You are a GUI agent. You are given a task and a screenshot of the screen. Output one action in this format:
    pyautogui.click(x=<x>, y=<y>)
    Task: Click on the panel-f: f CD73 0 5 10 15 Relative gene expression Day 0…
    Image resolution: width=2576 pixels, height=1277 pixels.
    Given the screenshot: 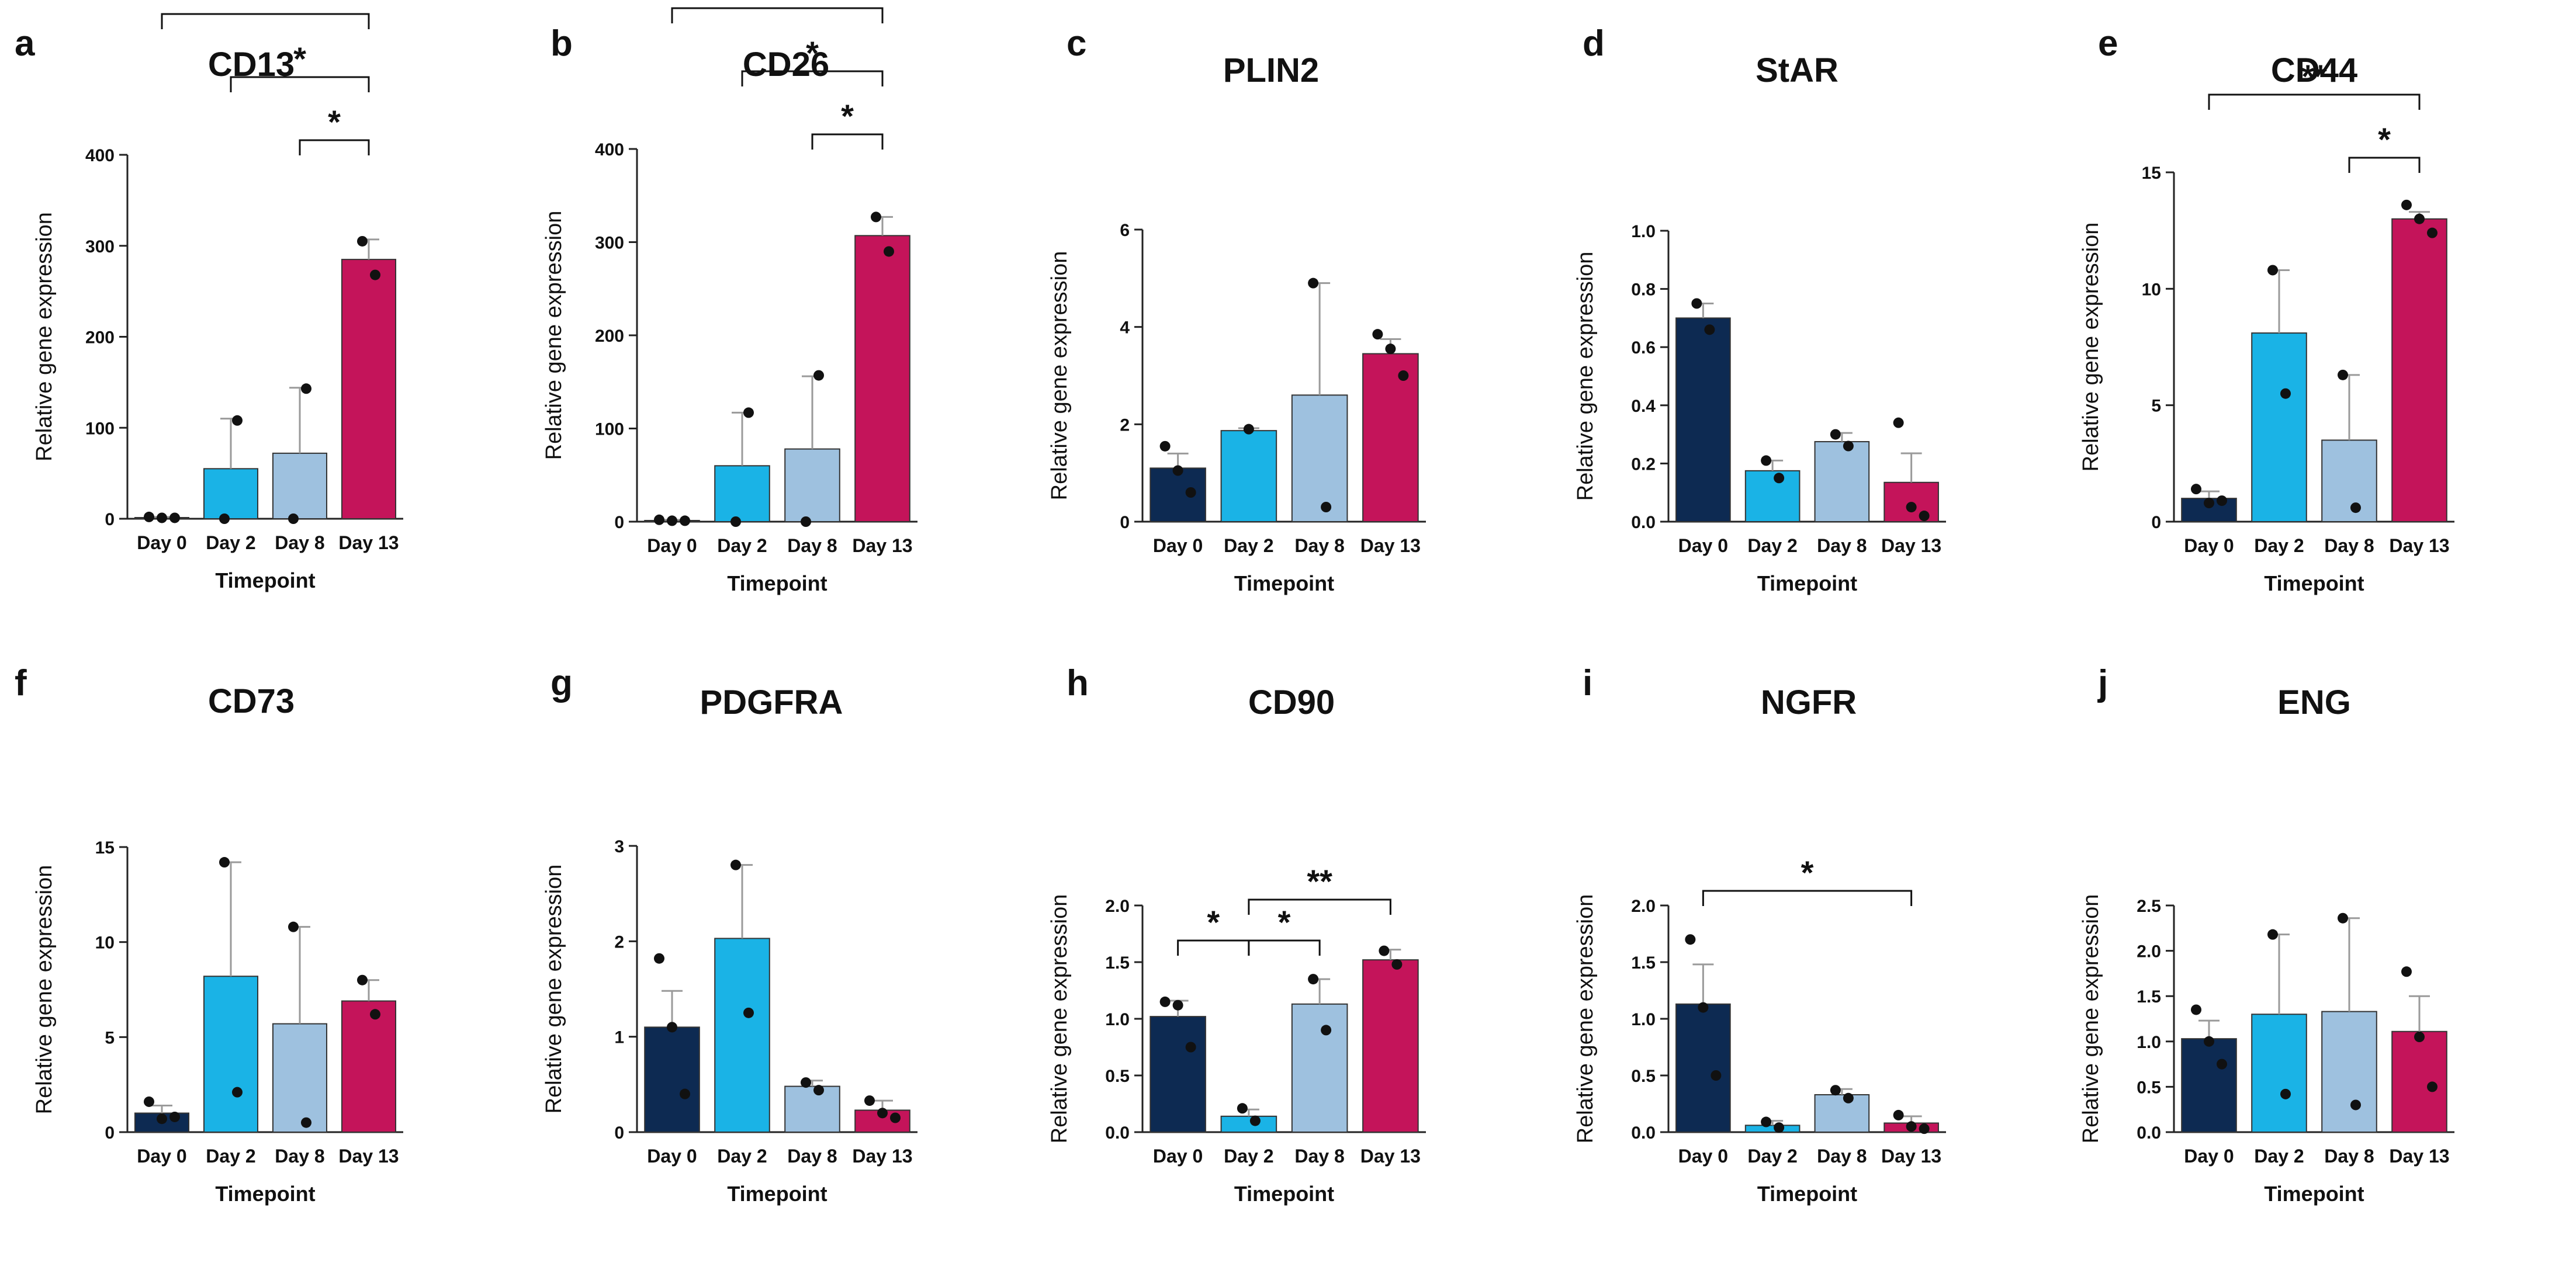 What is the action you would take?
    pyautogui.click(x=209, y=935)
    